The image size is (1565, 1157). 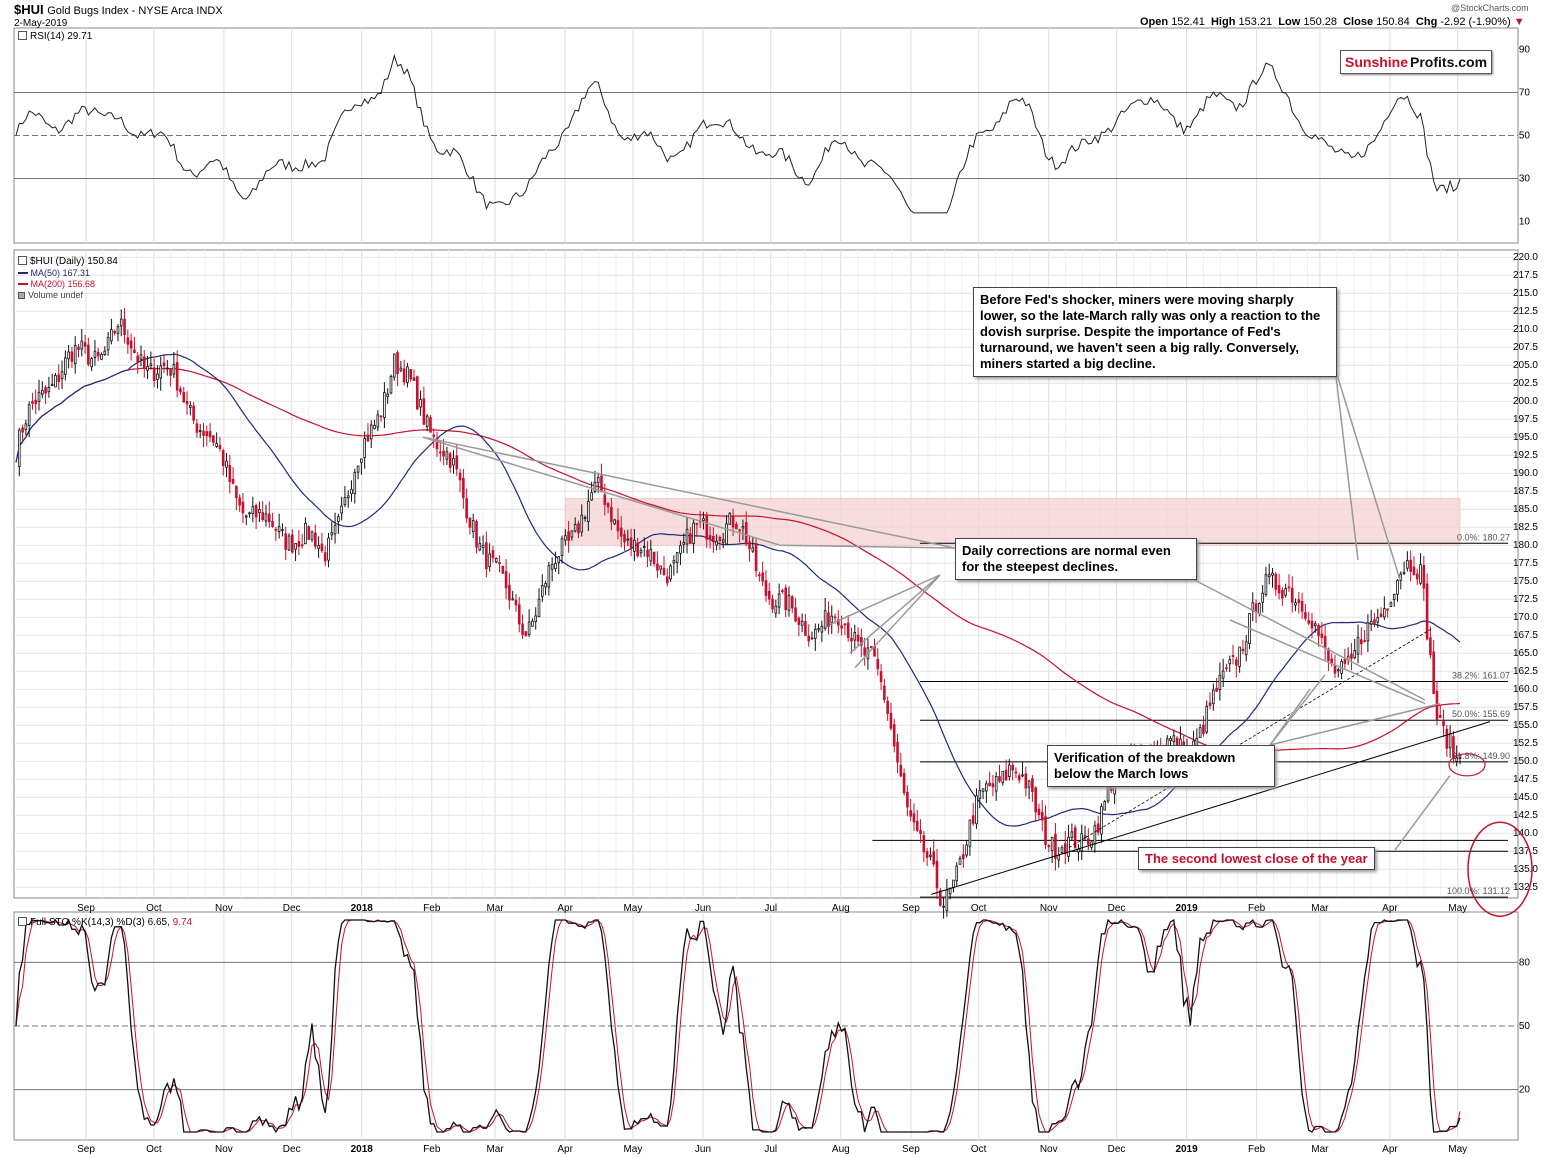 What do you see at coordinates (1525, 93) in the screenshot?
I see `rsi-tick-label: 70` at bounding box center [1525, 93].